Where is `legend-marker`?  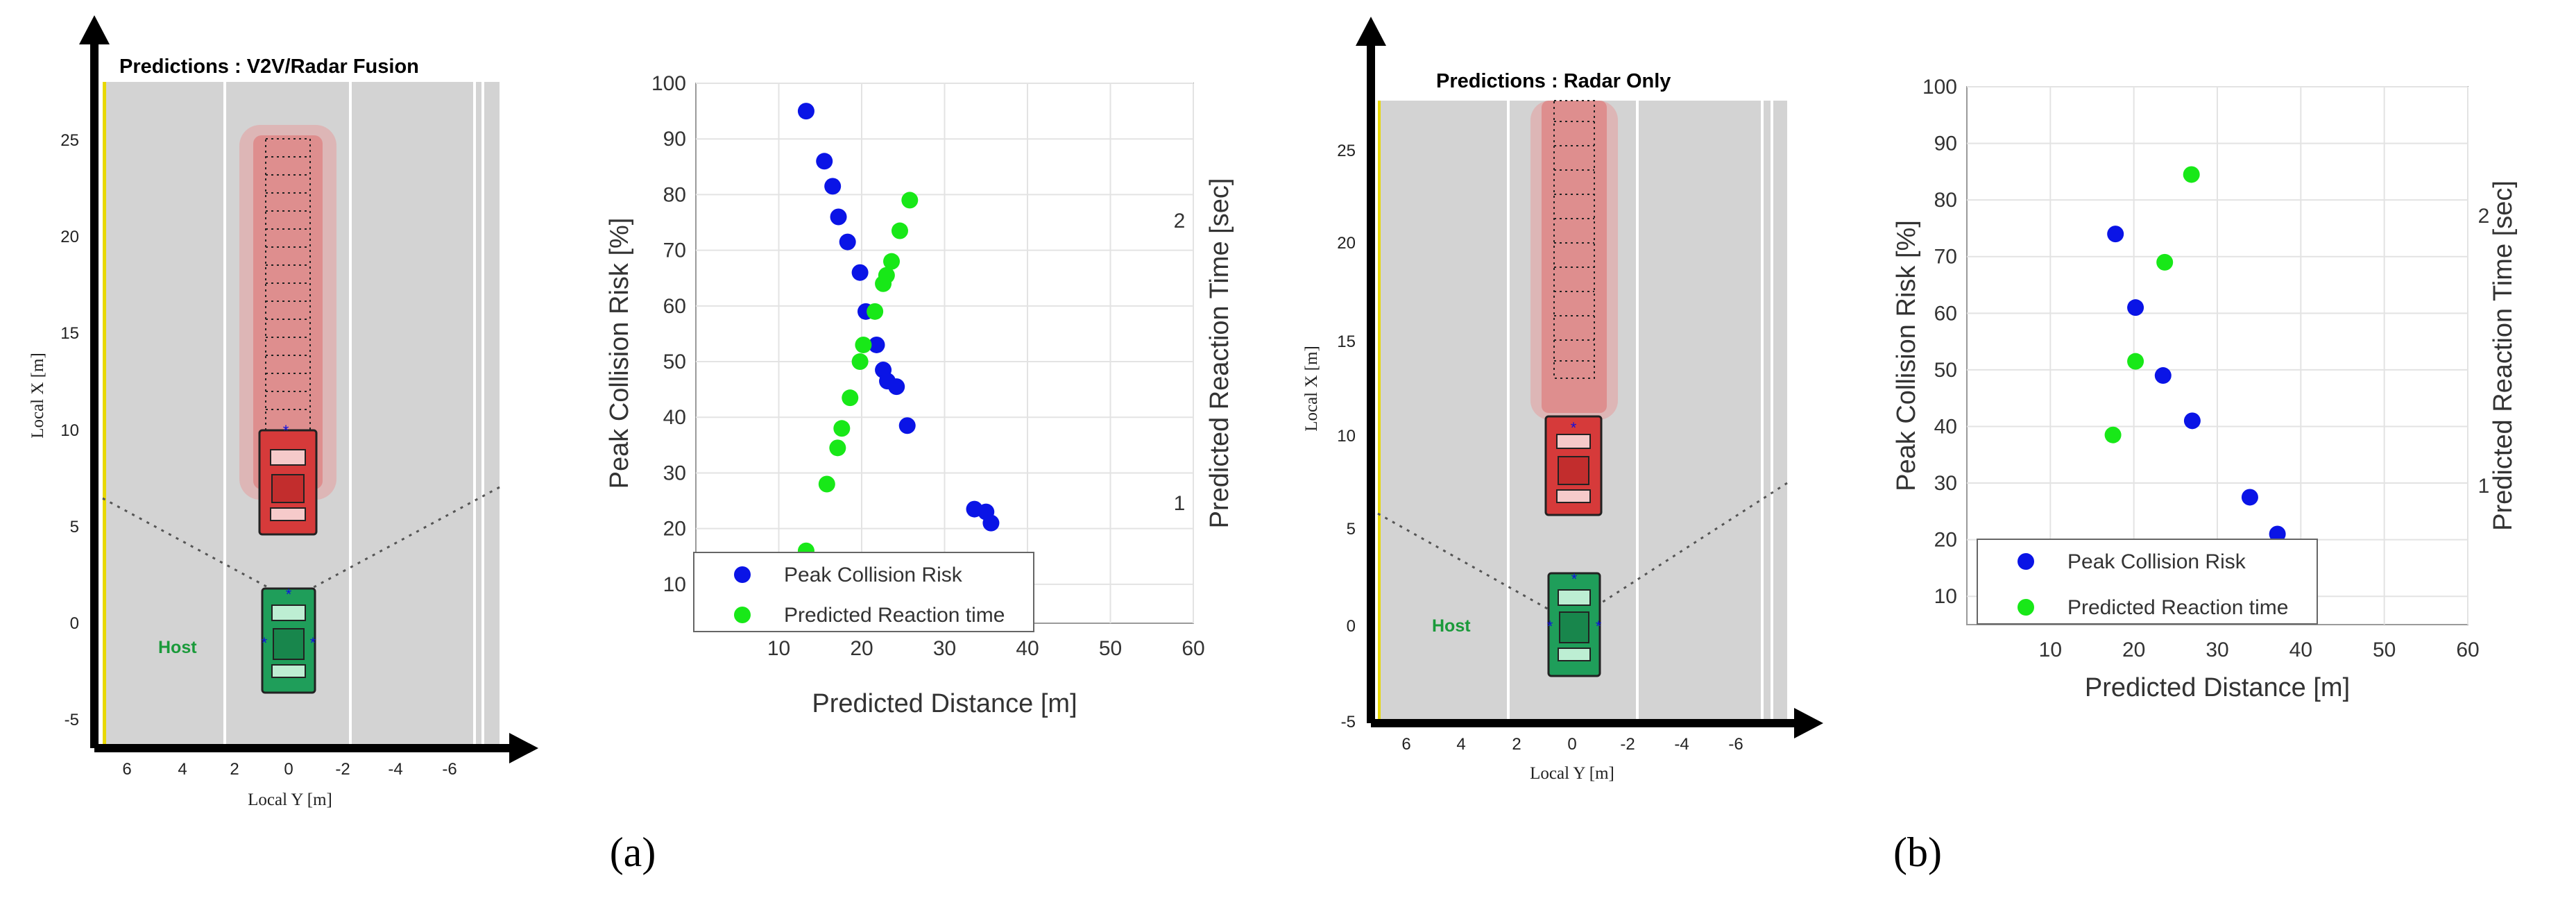 legend-marker is located at coordinates (742, 615).